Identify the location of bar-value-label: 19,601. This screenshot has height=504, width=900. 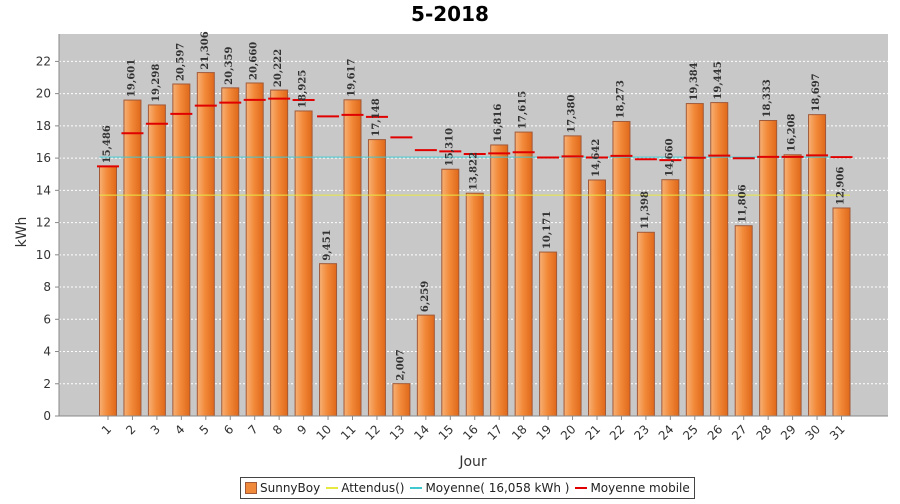
(131, 78).